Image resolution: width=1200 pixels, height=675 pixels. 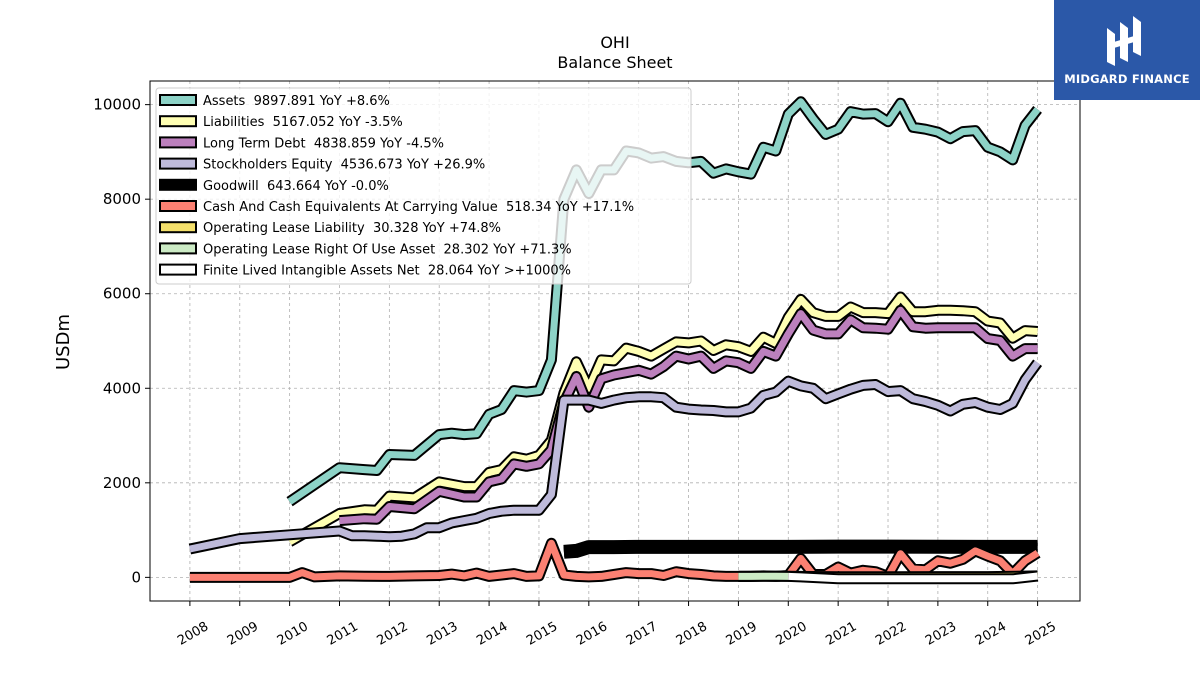 I want to click on x-tick-label: 2013, so click(x=442, y=634).